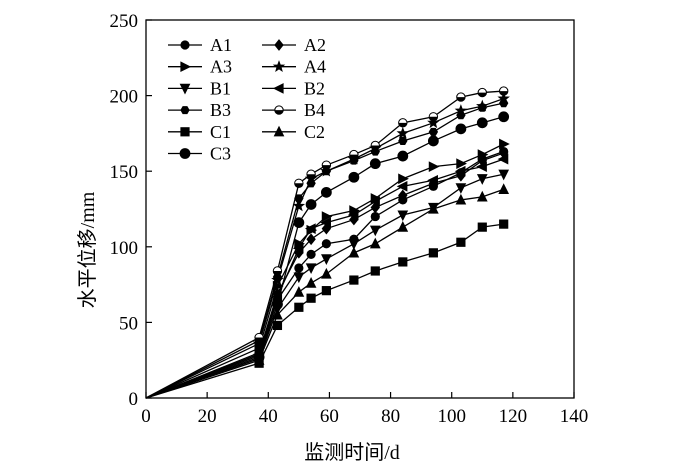  What do you see at coordinates (221, 45) in the screenshot?
I see `legend-label: A1` at bounding box center [221, 45].